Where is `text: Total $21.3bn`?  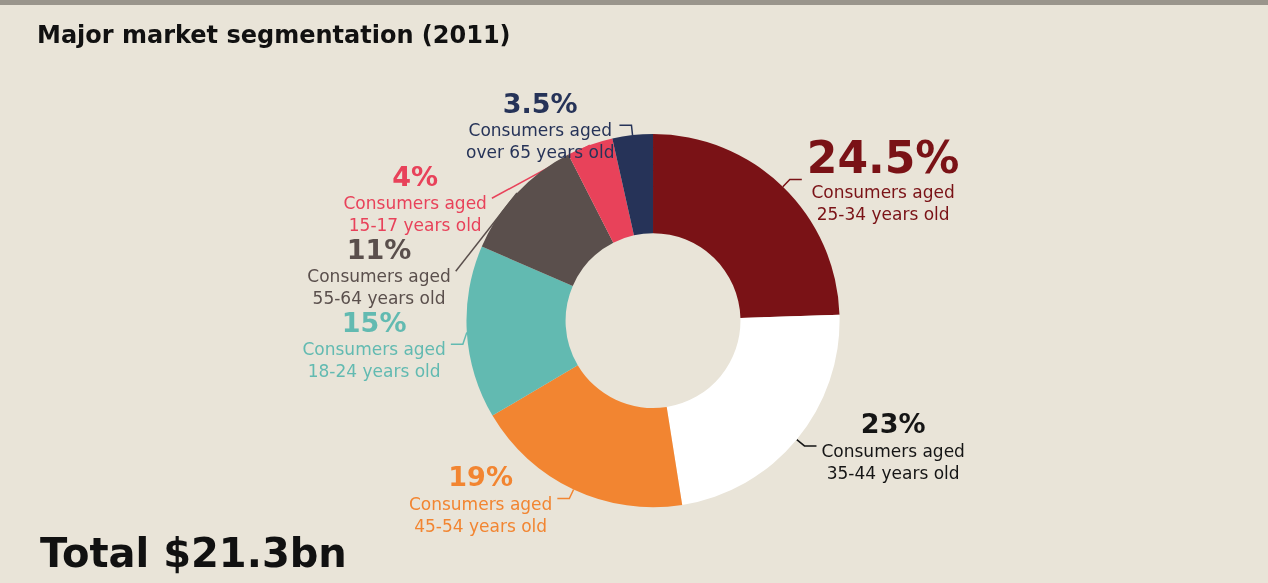
text: Total $21.3bn is located at coordinates (193, 553).